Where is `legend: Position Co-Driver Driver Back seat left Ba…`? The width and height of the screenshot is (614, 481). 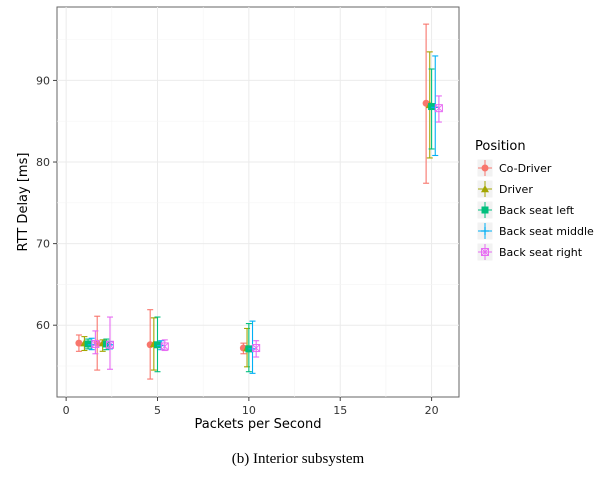 legend: Position Co-Driver Driver Back seat left Ba… is located at coordinates (534, 200).